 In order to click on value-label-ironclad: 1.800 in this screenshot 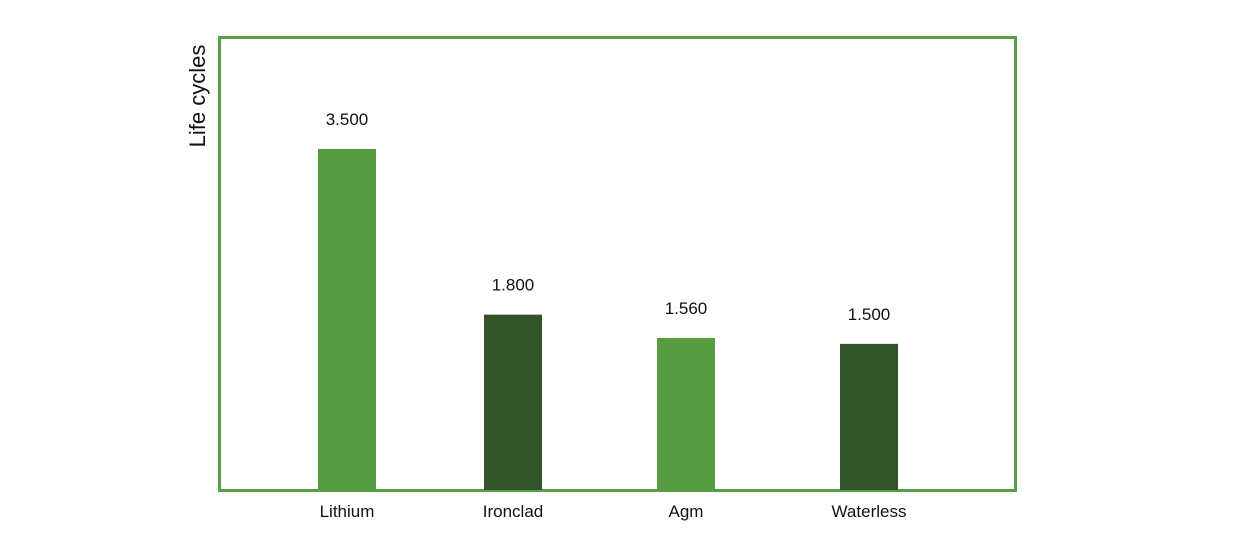, I will do `click(513, 285)`.